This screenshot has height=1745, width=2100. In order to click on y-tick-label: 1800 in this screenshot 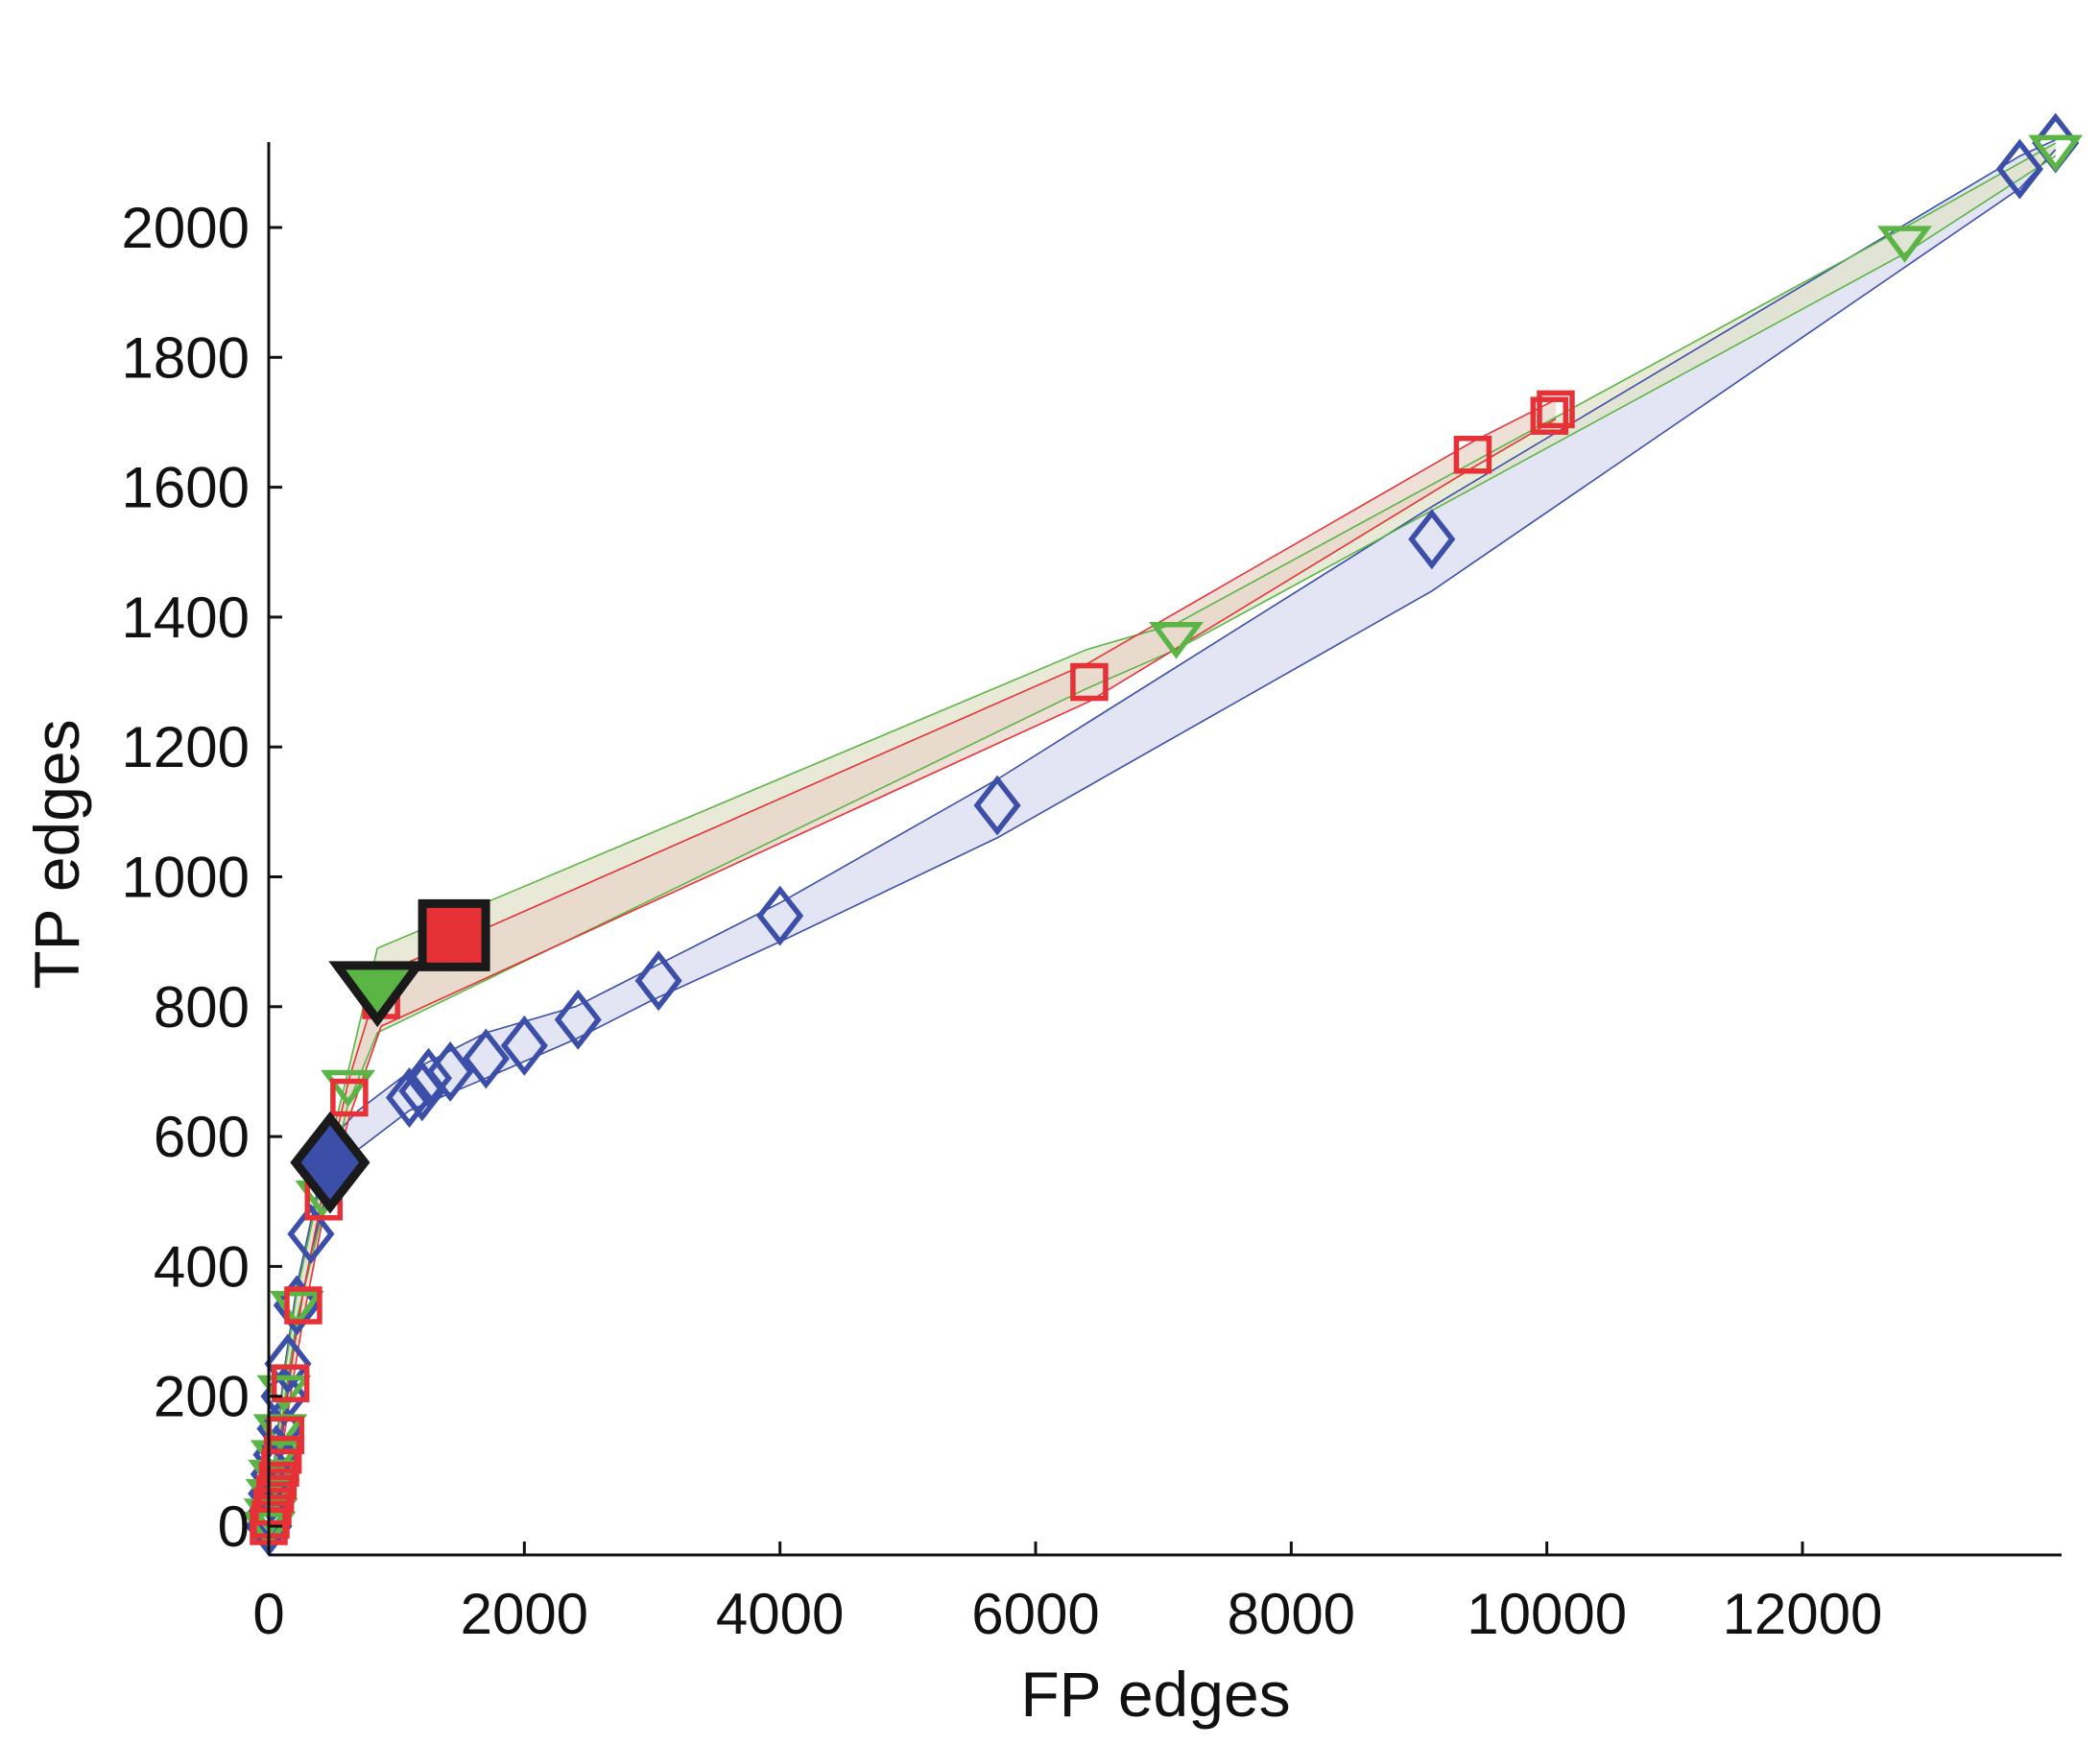, I will do `click(186, 357)`.